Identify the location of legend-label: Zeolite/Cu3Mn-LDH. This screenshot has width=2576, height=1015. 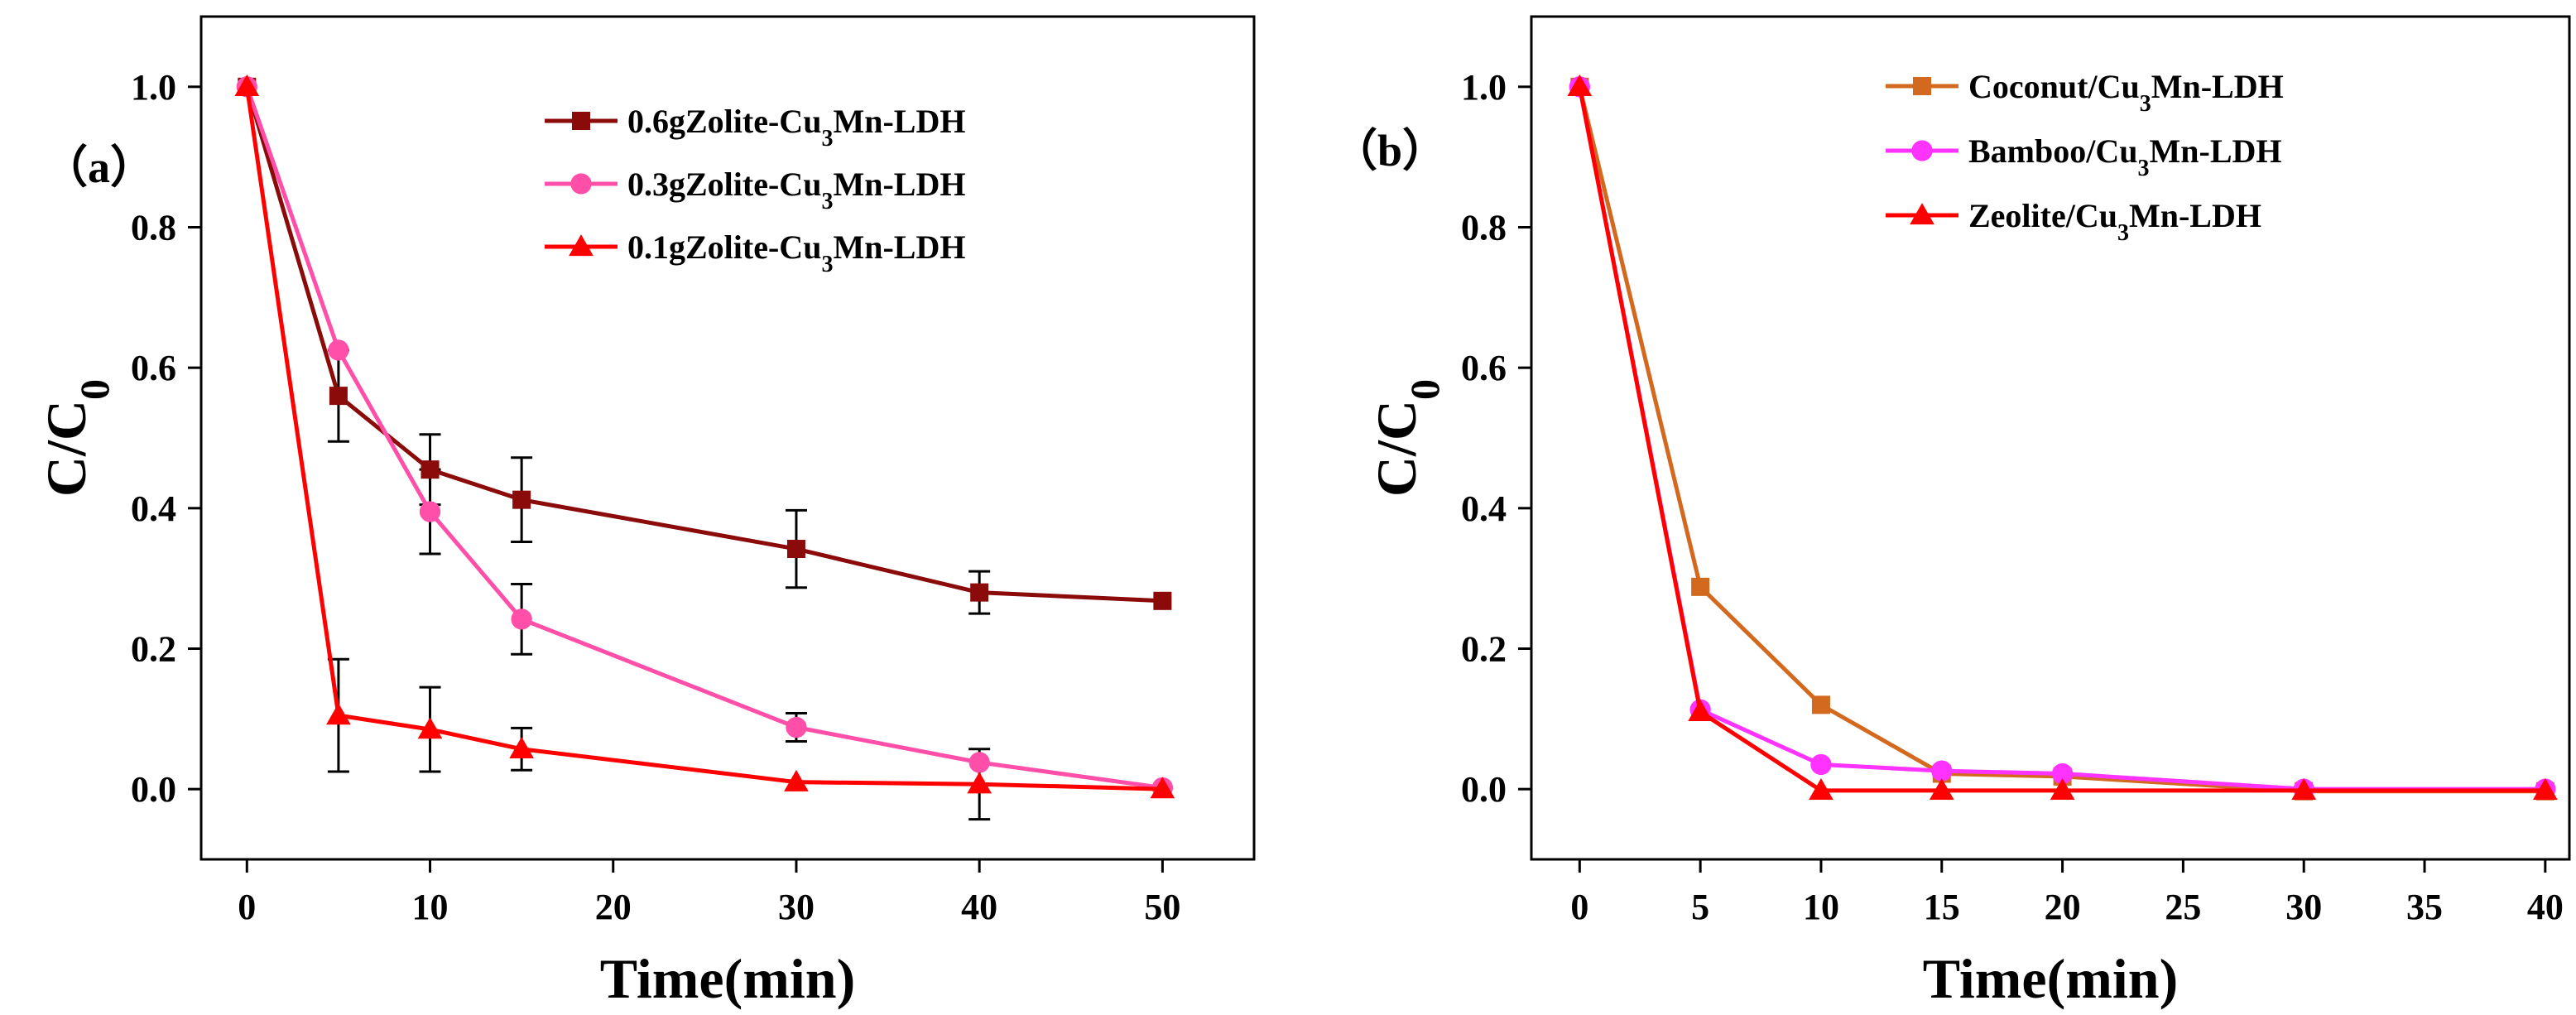
(2114, 221).